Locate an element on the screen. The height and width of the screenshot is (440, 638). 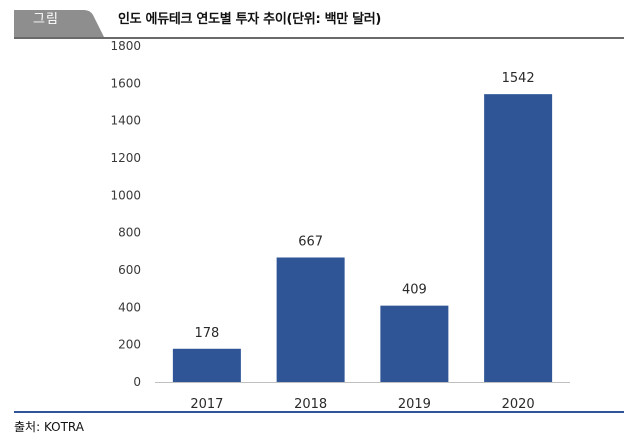
figure-title: 인도 에듀테크 연도별 투자 추이(단위: 백만 달러) is located at coordinates (250, 19).